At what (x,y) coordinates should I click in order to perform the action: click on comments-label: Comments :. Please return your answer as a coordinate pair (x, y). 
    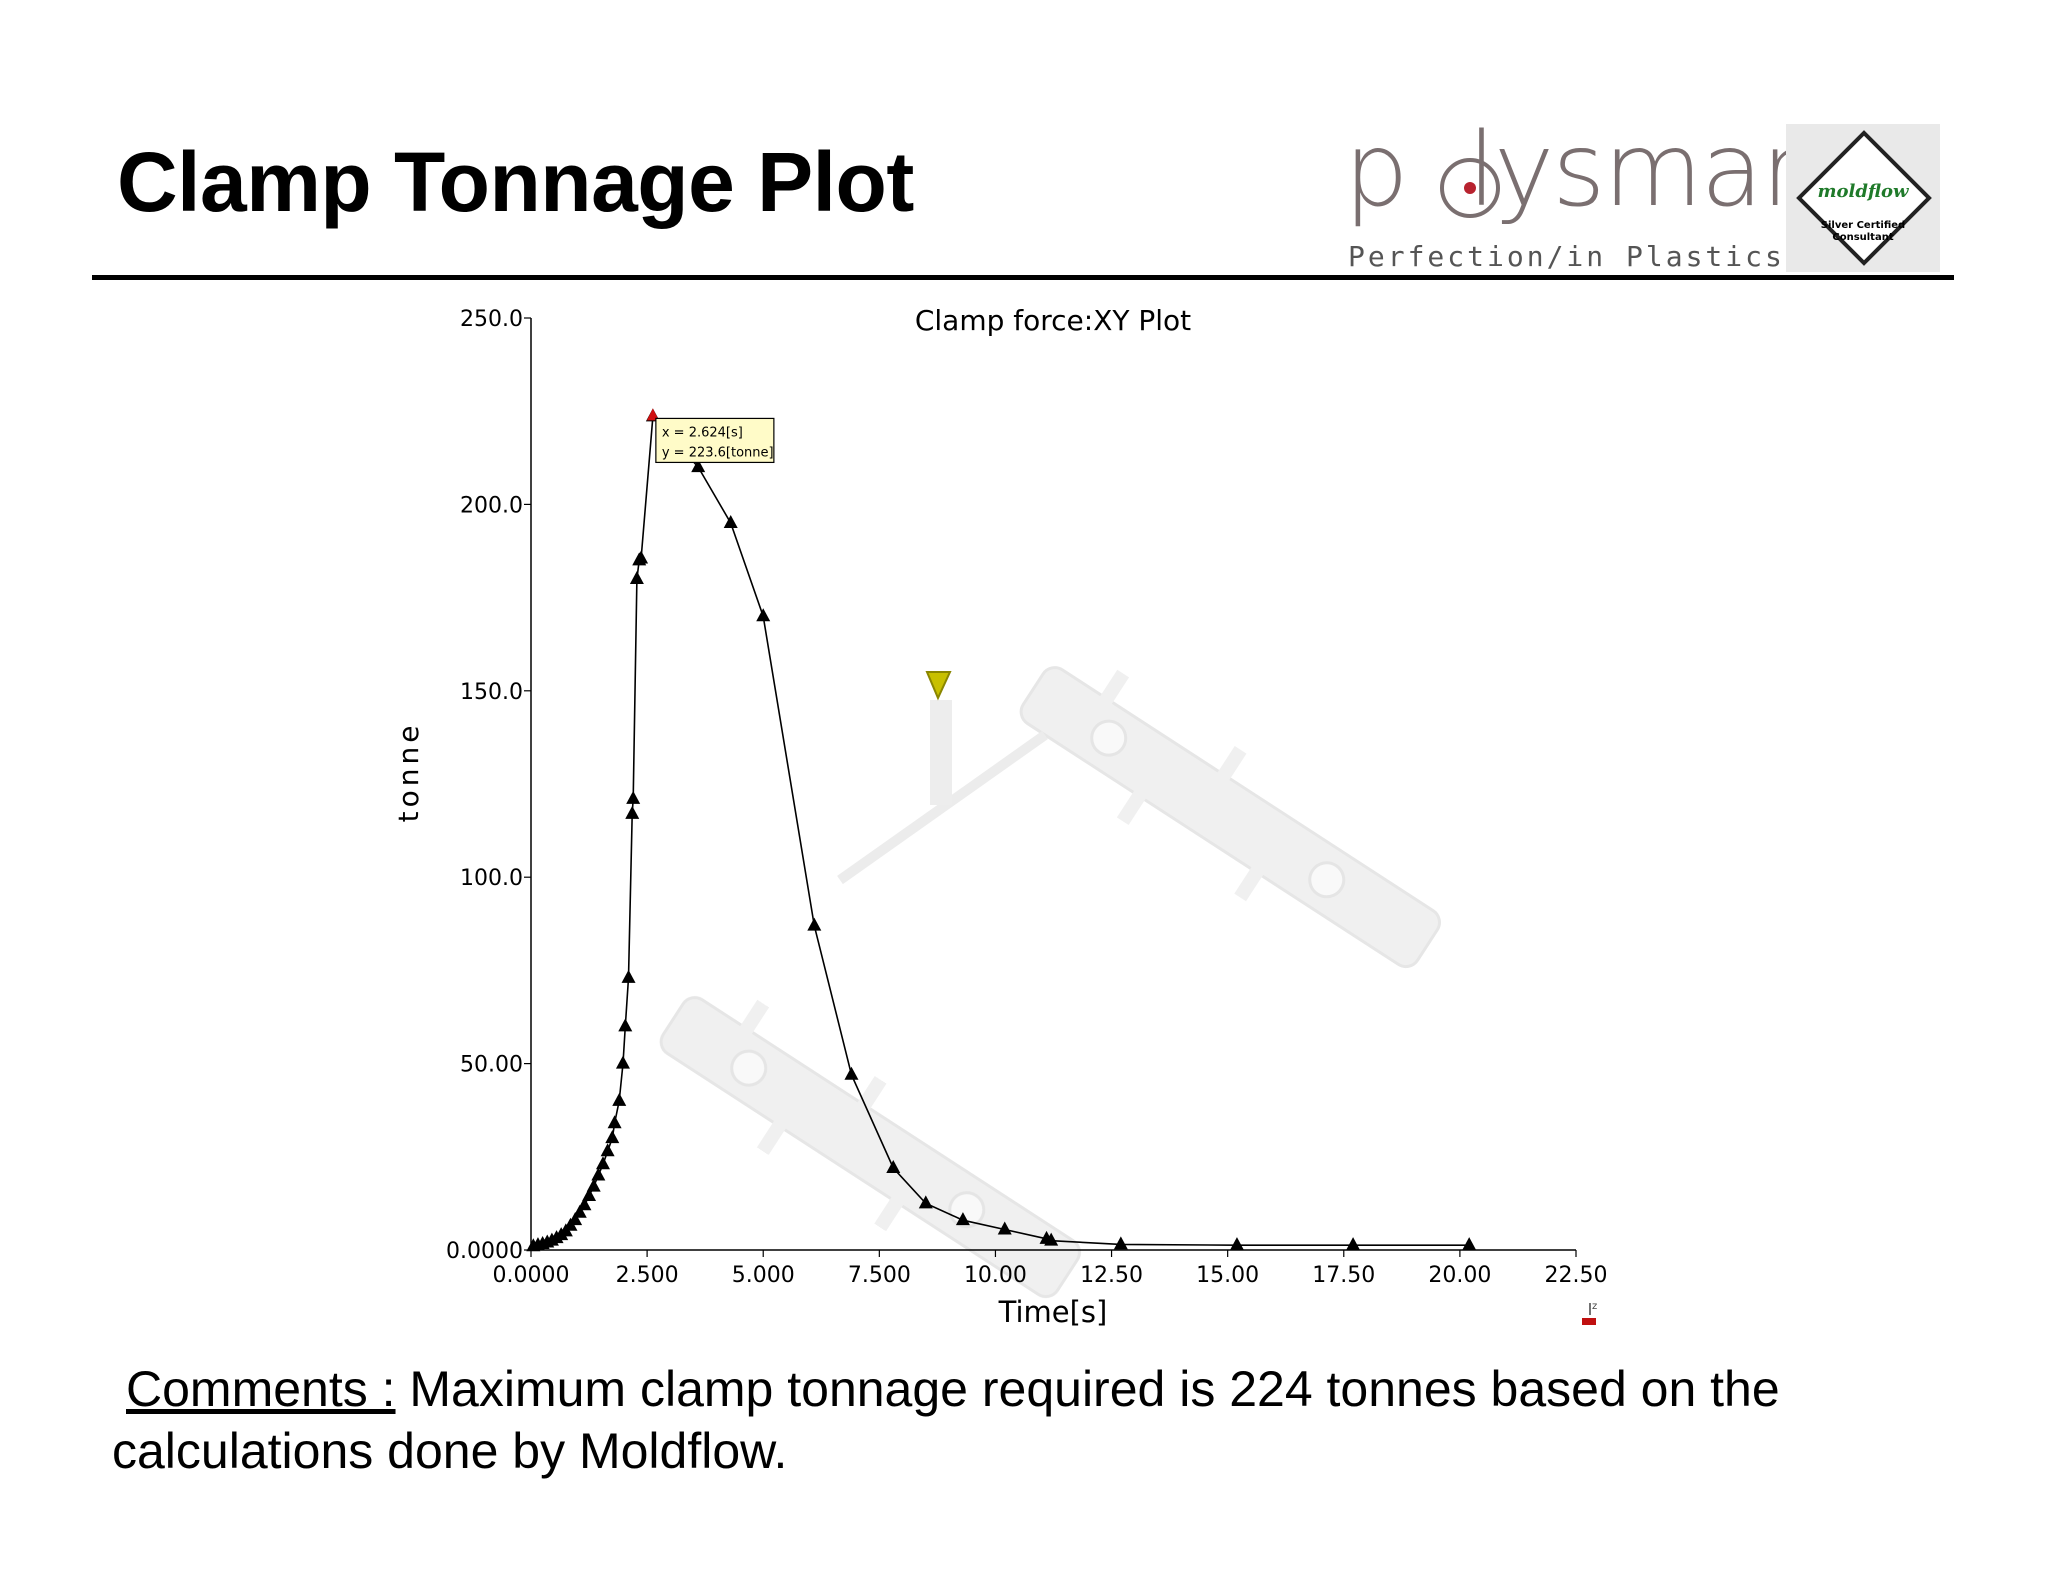
    Looking at the image, I should click on (261, 1389).